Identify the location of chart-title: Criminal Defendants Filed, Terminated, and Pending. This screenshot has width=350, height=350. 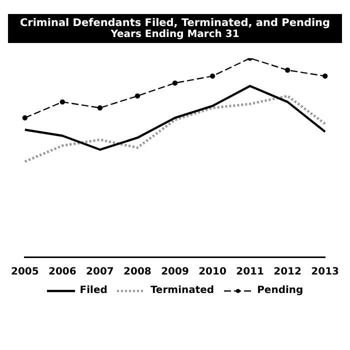
(175, 23).